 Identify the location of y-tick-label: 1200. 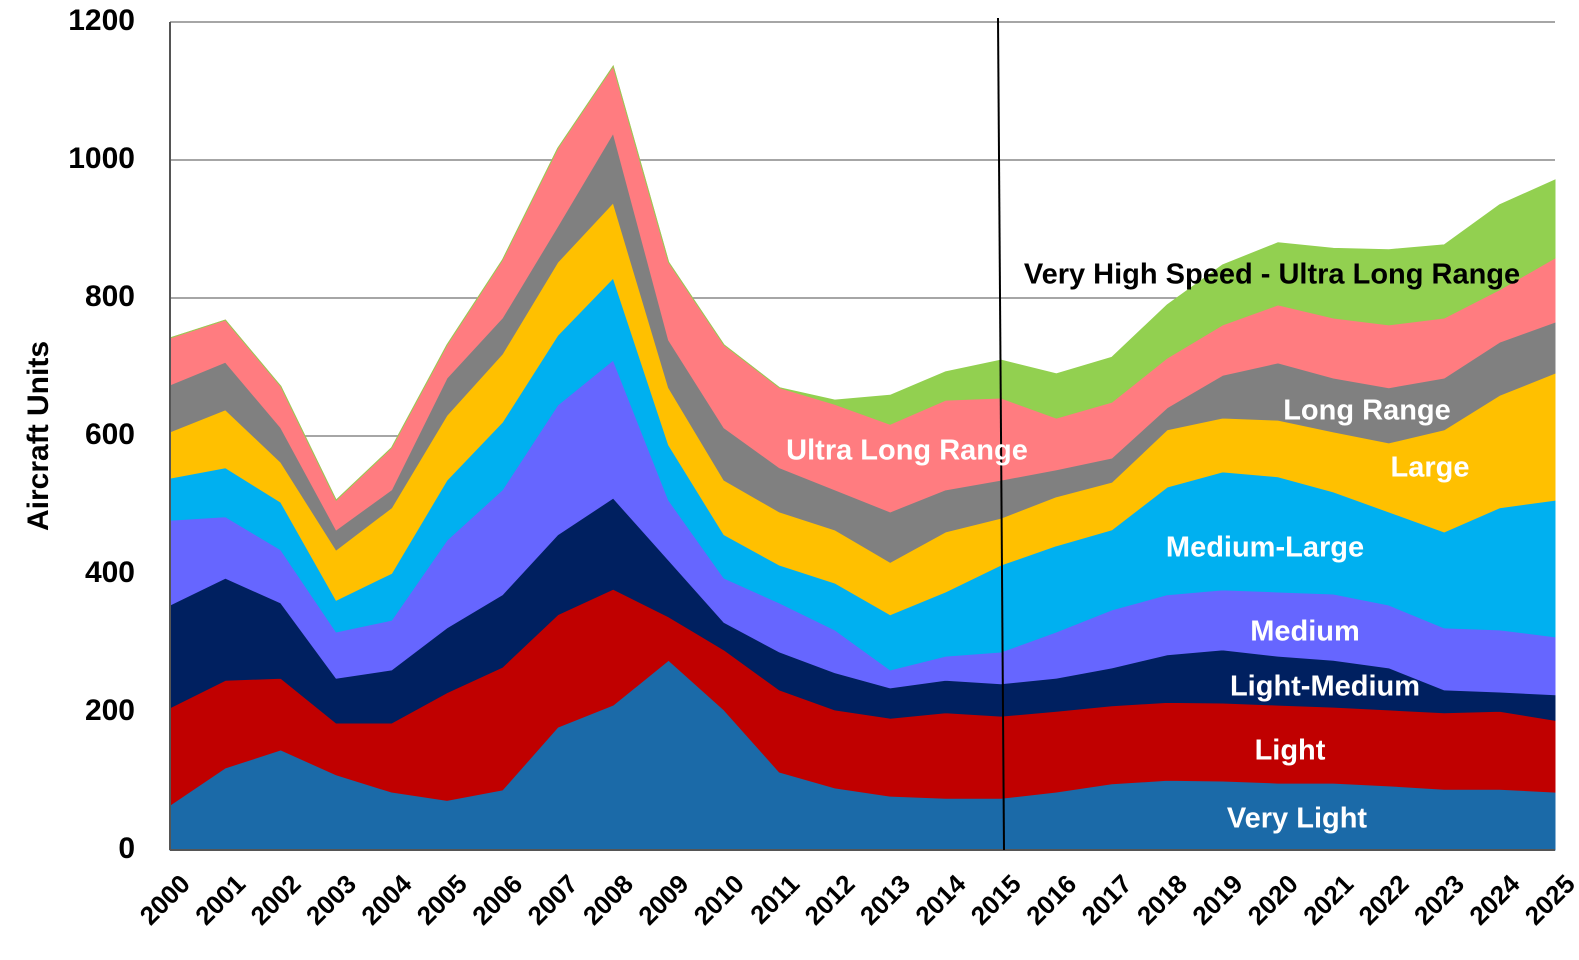
(101, 20).